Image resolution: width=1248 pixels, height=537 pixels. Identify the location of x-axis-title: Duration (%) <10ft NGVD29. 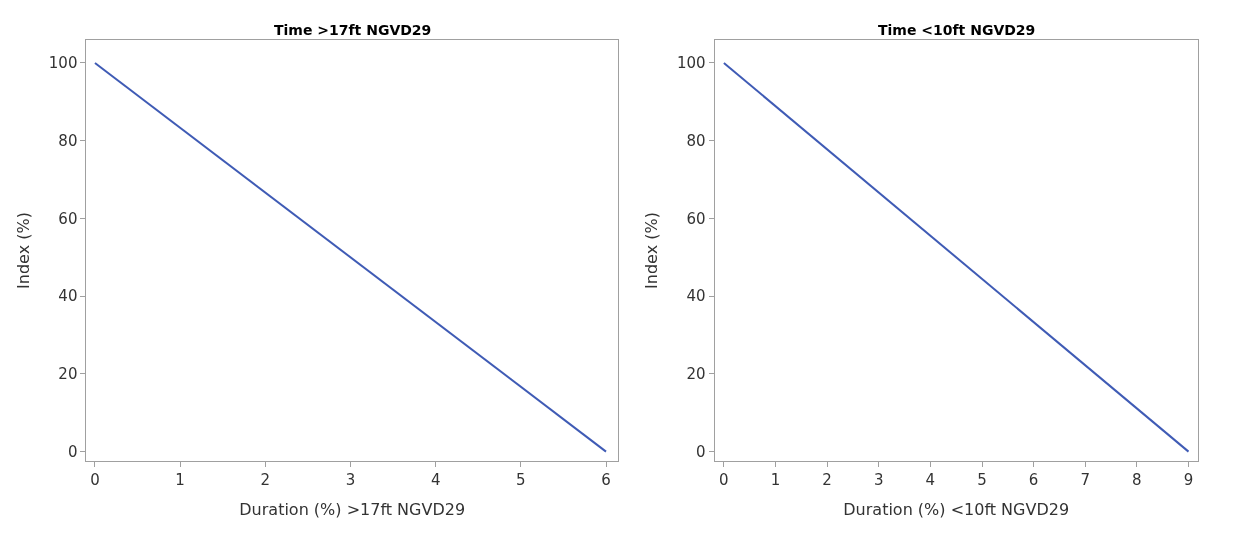
(956, 510).